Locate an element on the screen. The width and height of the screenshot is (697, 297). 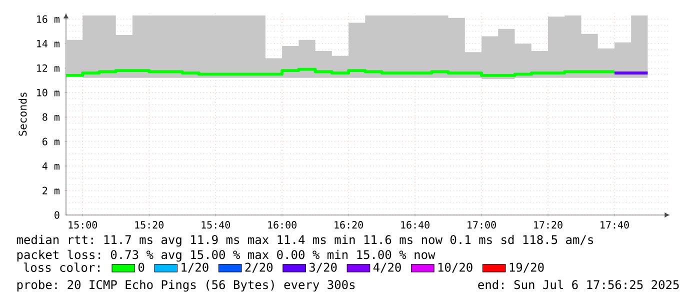
x-tick-label: 16:20 is located at coordinates (348, 225).